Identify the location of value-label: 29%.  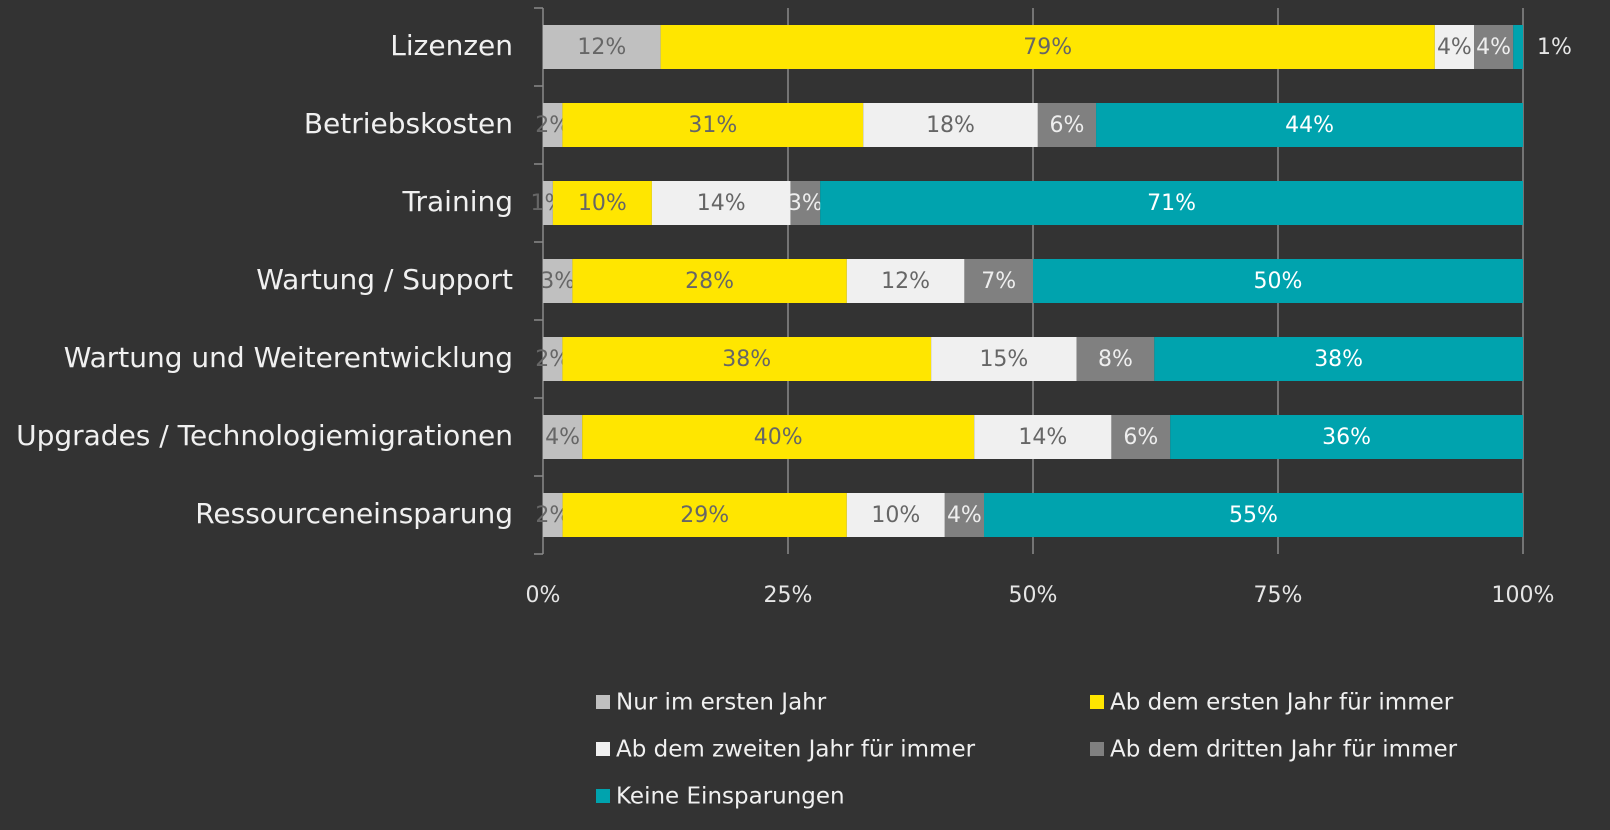
(704, 515).